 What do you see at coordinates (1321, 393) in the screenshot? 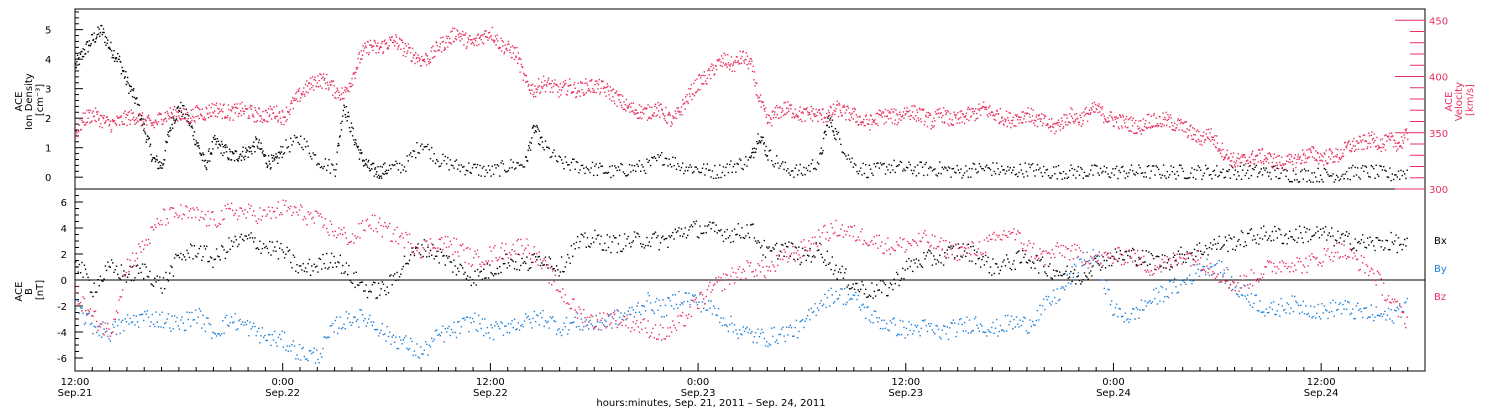
I see `date-tick-label: Sep.24` at bounding box center [1321, 393].